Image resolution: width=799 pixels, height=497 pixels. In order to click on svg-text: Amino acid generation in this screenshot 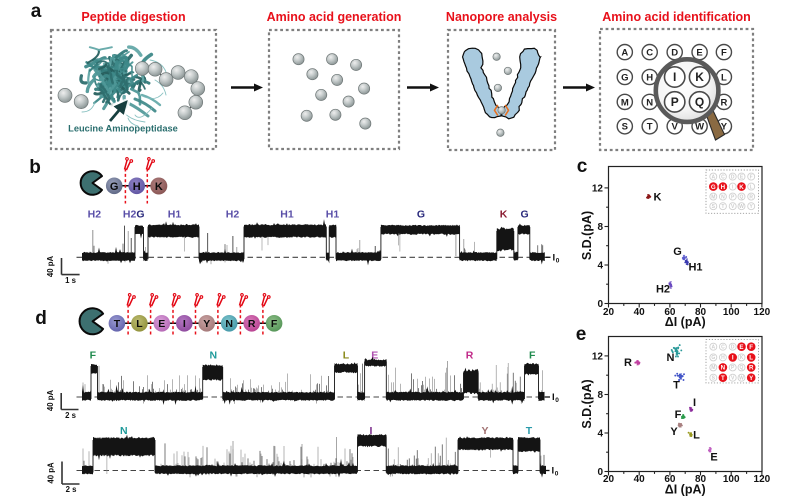, I will do `click(334, 17)`.